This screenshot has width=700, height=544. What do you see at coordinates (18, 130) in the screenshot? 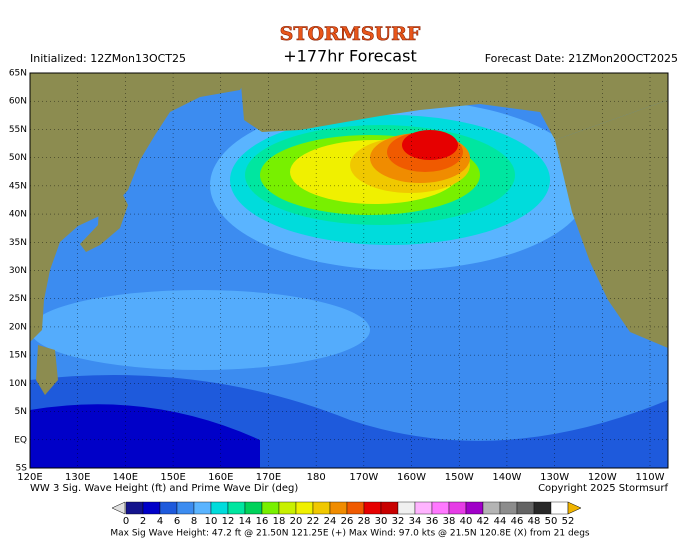
I see `lat-label: 55N` at bounding box center [18, 130].